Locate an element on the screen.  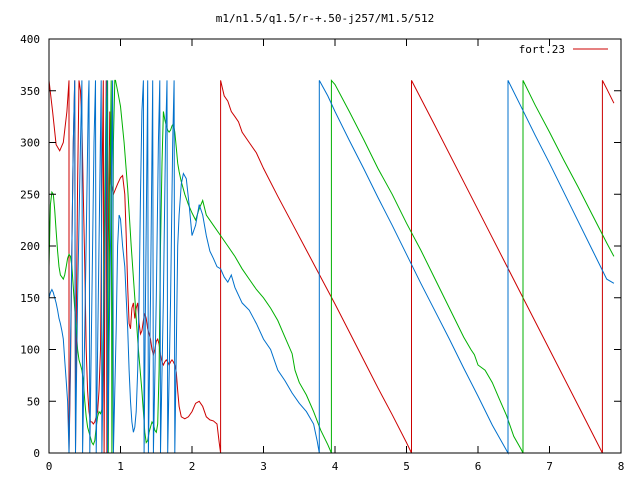
x-tick-label: 7 is located at coordinates (549, 466).